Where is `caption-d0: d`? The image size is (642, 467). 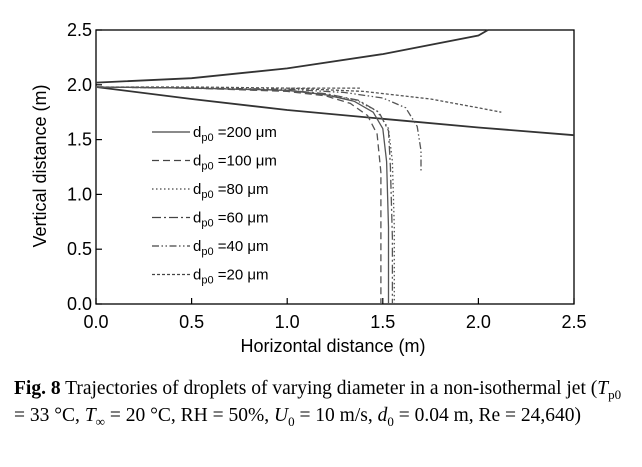
caption-d0: d is located at coordinates (382, 416).